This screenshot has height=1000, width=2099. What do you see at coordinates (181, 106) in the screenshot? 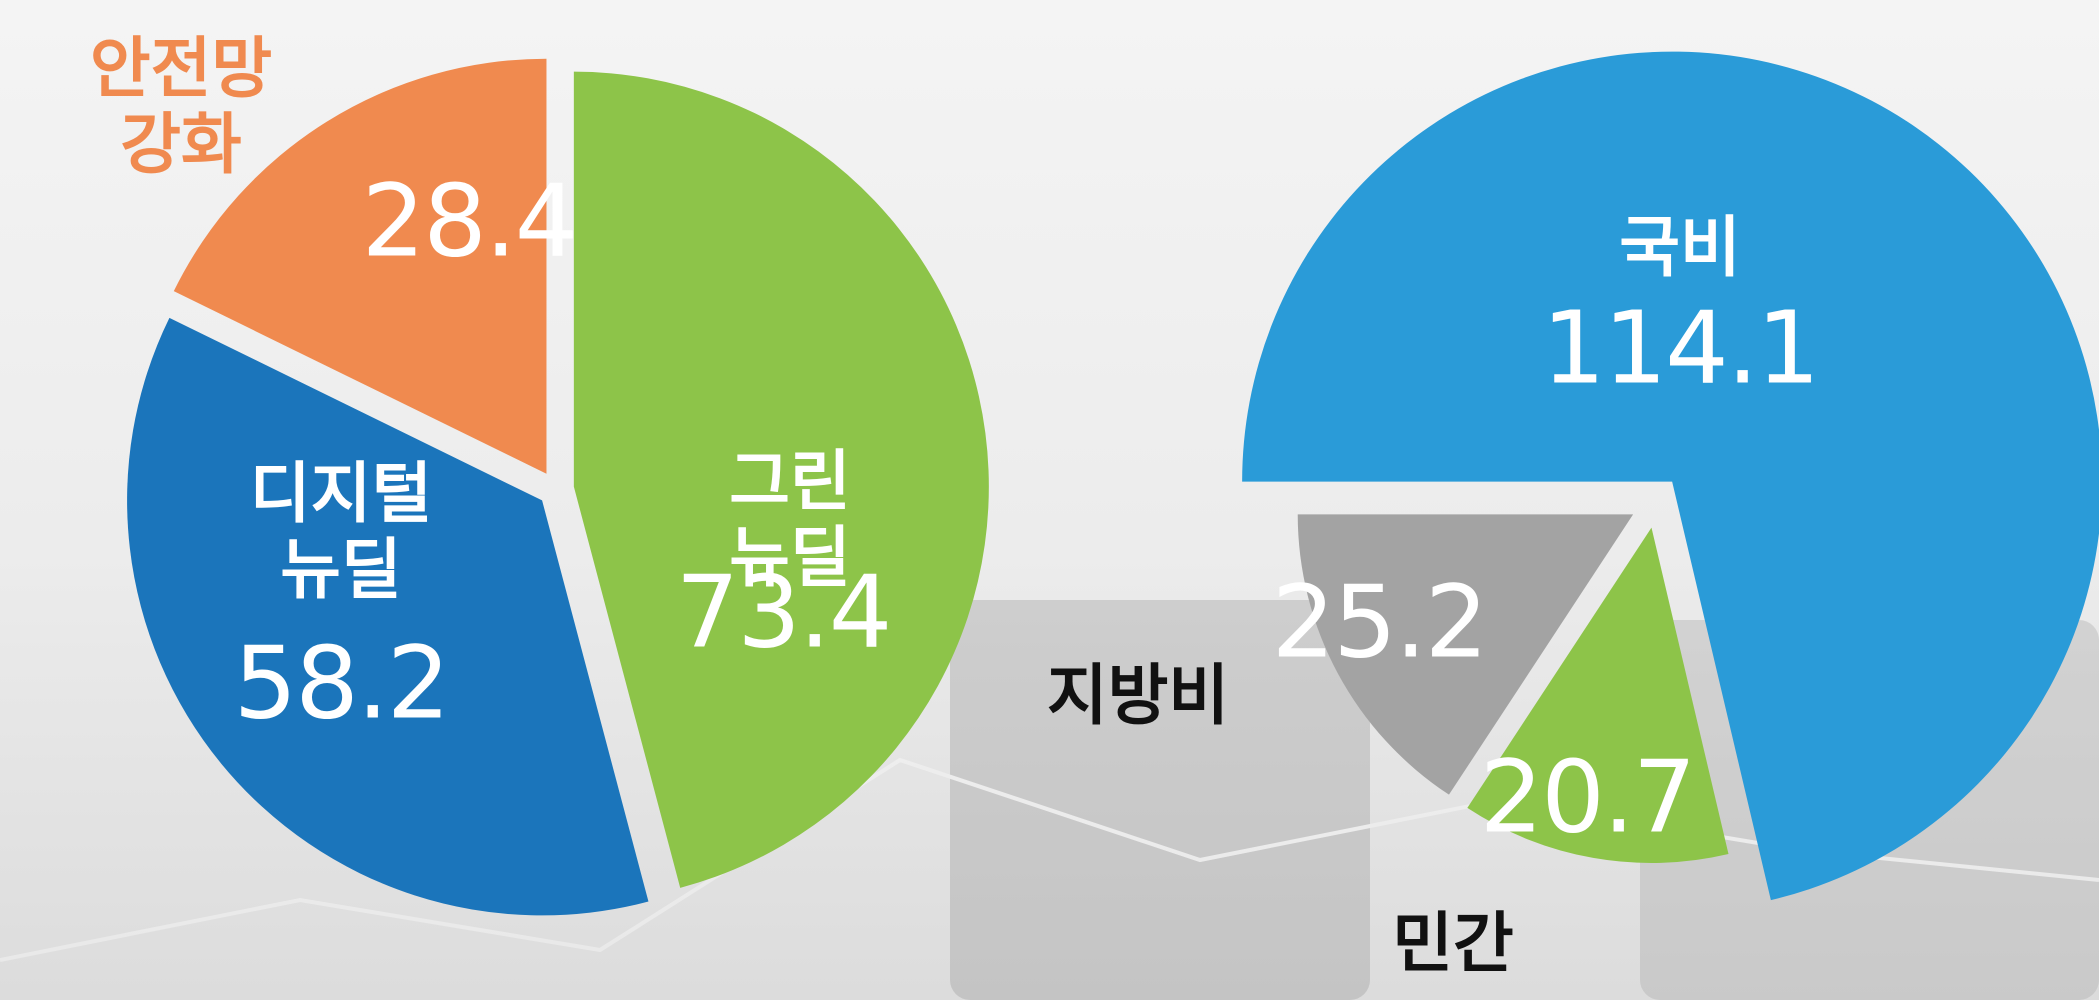
I see `slice-label: 안전망 강화` at bounding box center [181, 106].